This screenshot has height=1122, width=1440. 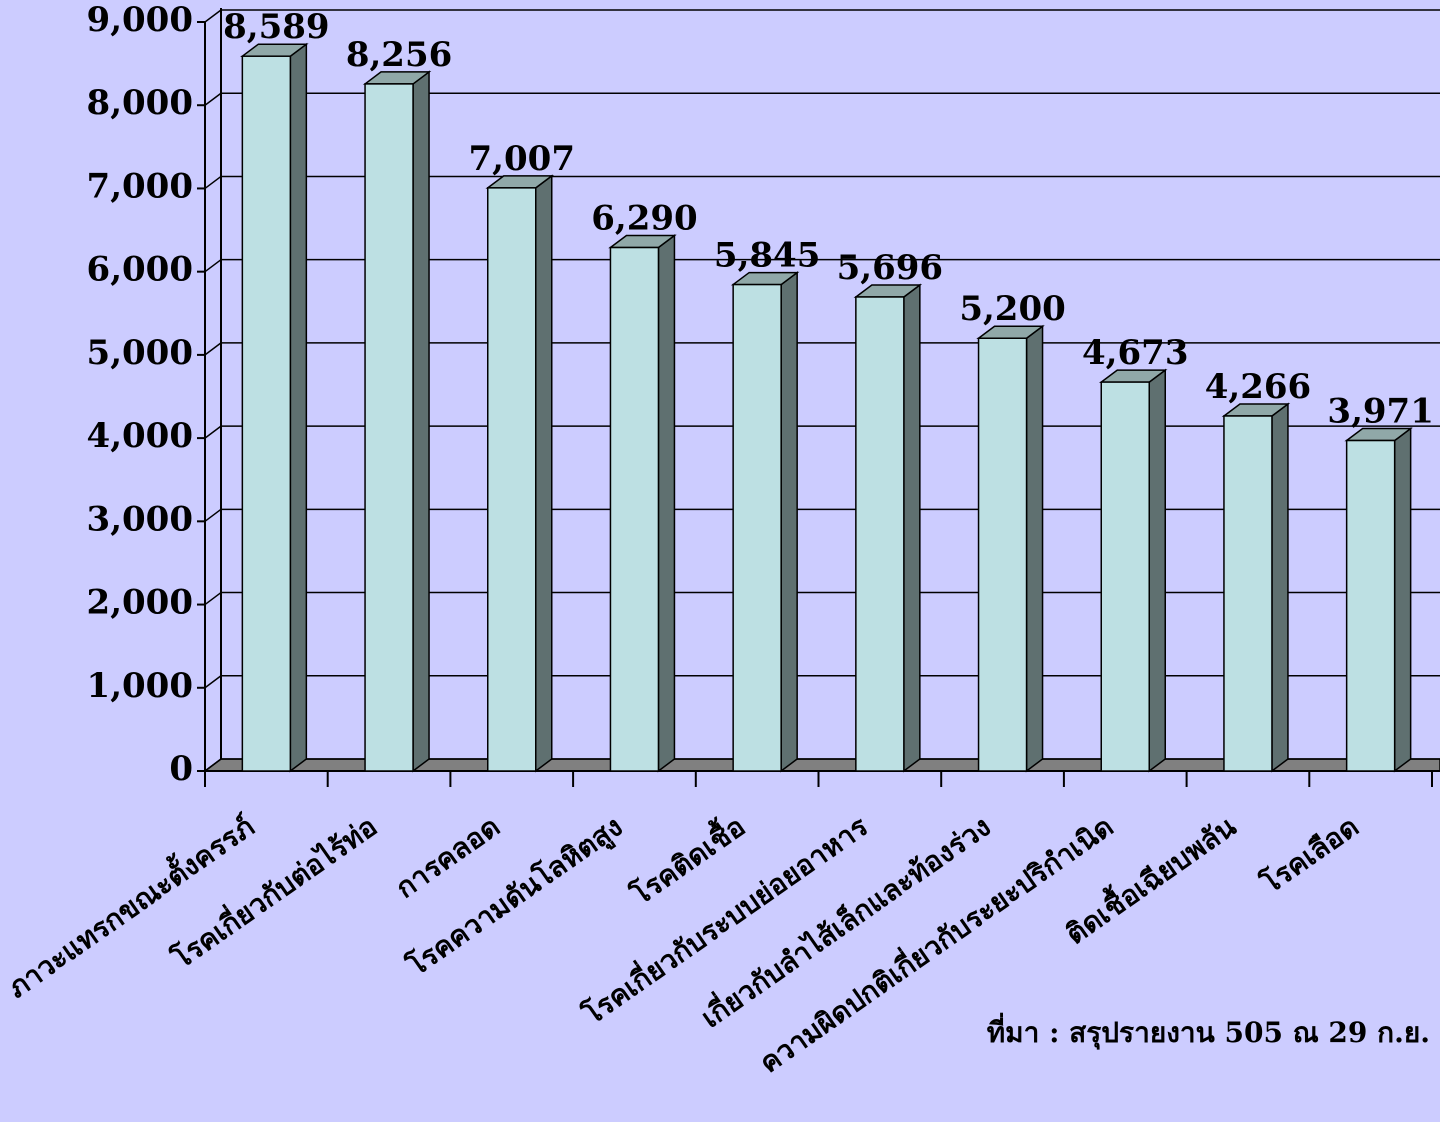 I want to click on value-label: 7,007, so click(x=522, y=159).